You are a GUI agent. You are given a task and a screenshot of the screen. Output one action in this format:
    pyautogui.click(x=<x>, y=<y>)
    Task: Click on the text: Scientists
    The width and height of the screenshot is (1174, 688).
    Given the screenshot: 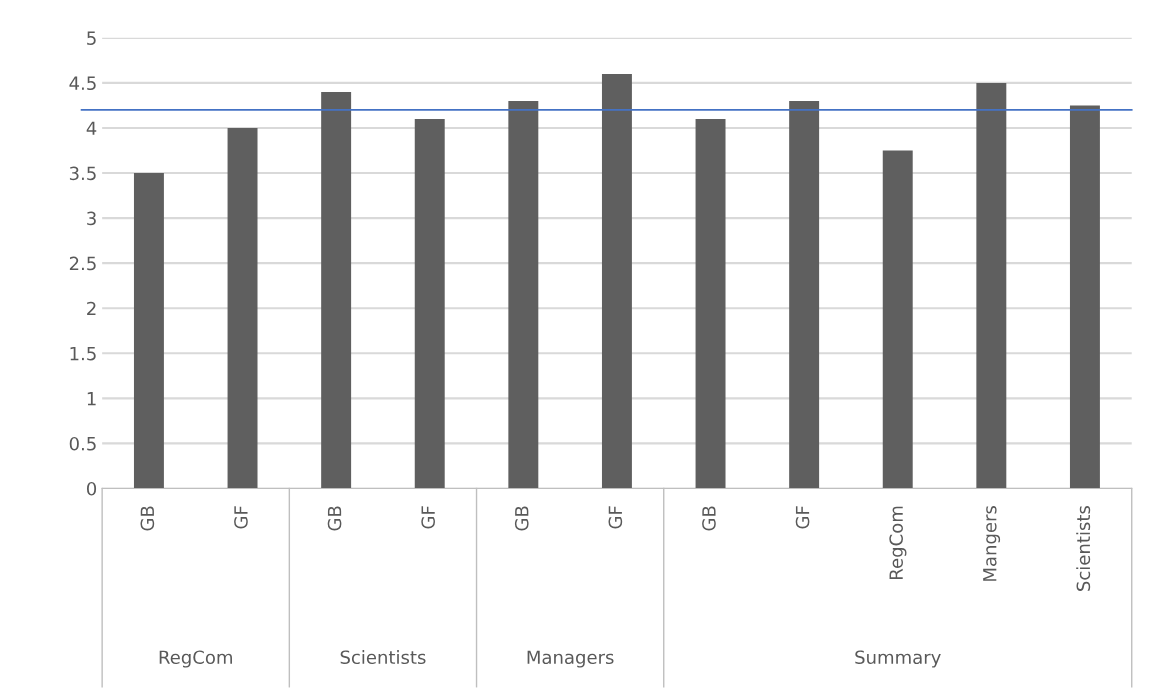 What is the action you would take?
    pyautogui.click(x=383, y=657)
    